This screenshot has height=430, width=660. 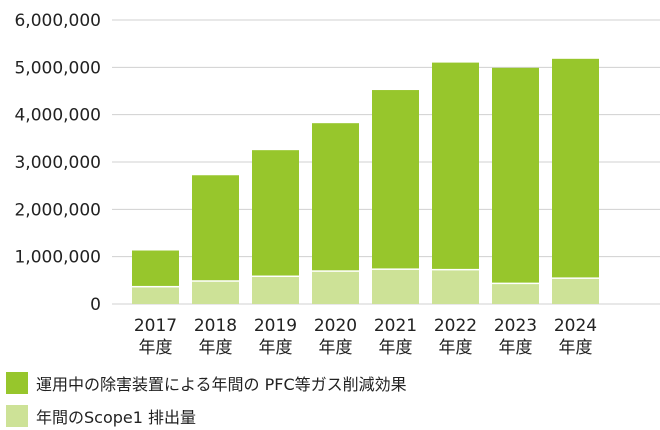 I want to click on y-tick-label: 6,000,000, so click(x=57, y=21).